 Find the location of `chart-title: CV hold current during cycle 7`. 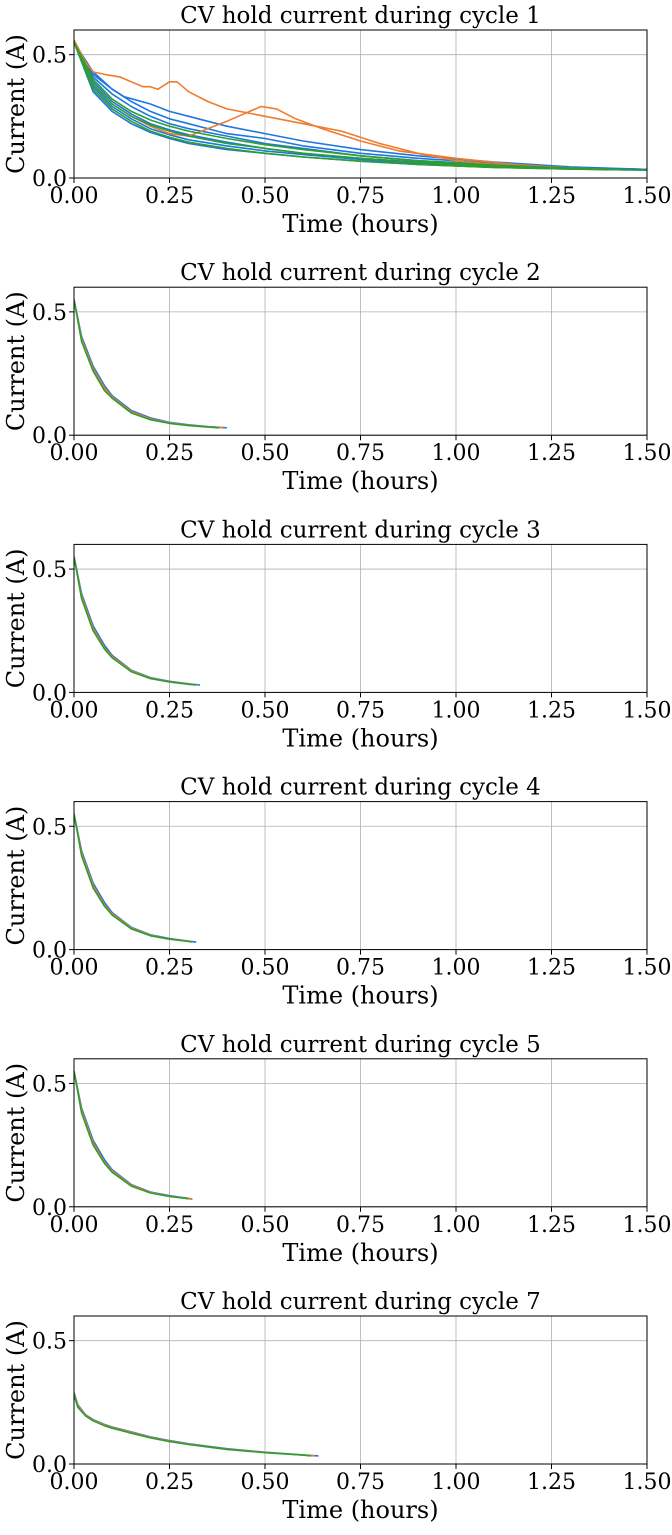

chart-title: CV hold current during cycle 7 is located at coordinates (360, 1302).